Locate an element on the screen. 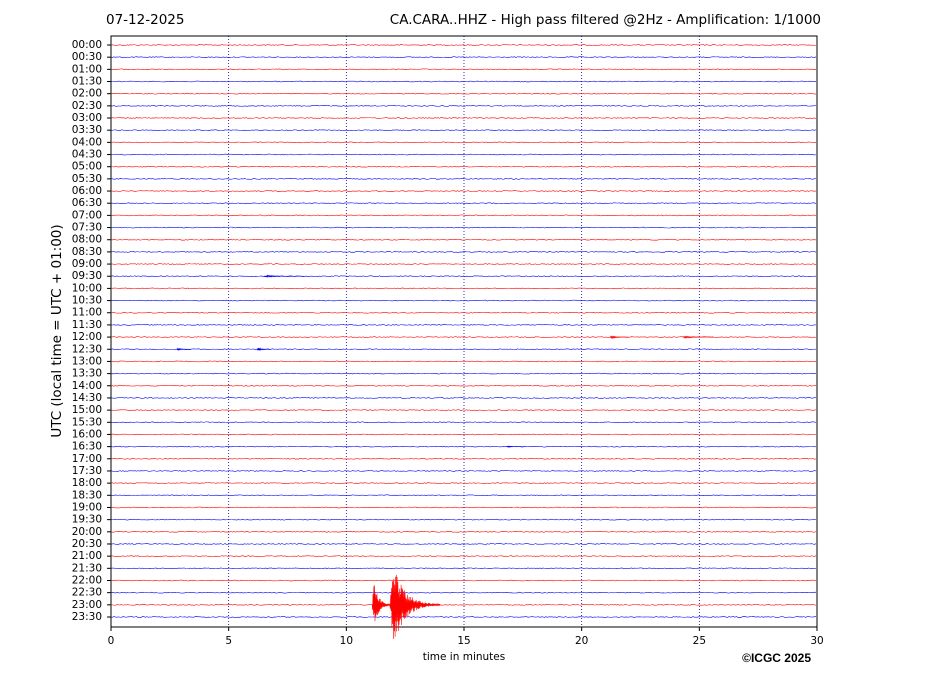 Image resolution: width=927 pixels, height=696 pixels. y-tick-label: 05:30 is located at coordinates (87, 179).